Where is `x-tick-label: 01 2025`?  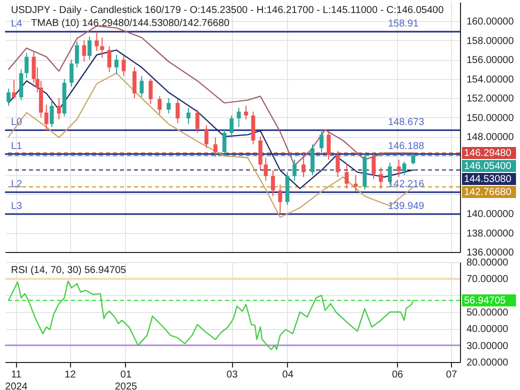
x-tick-label: 01 2025 is located at coordinates (126, 380).